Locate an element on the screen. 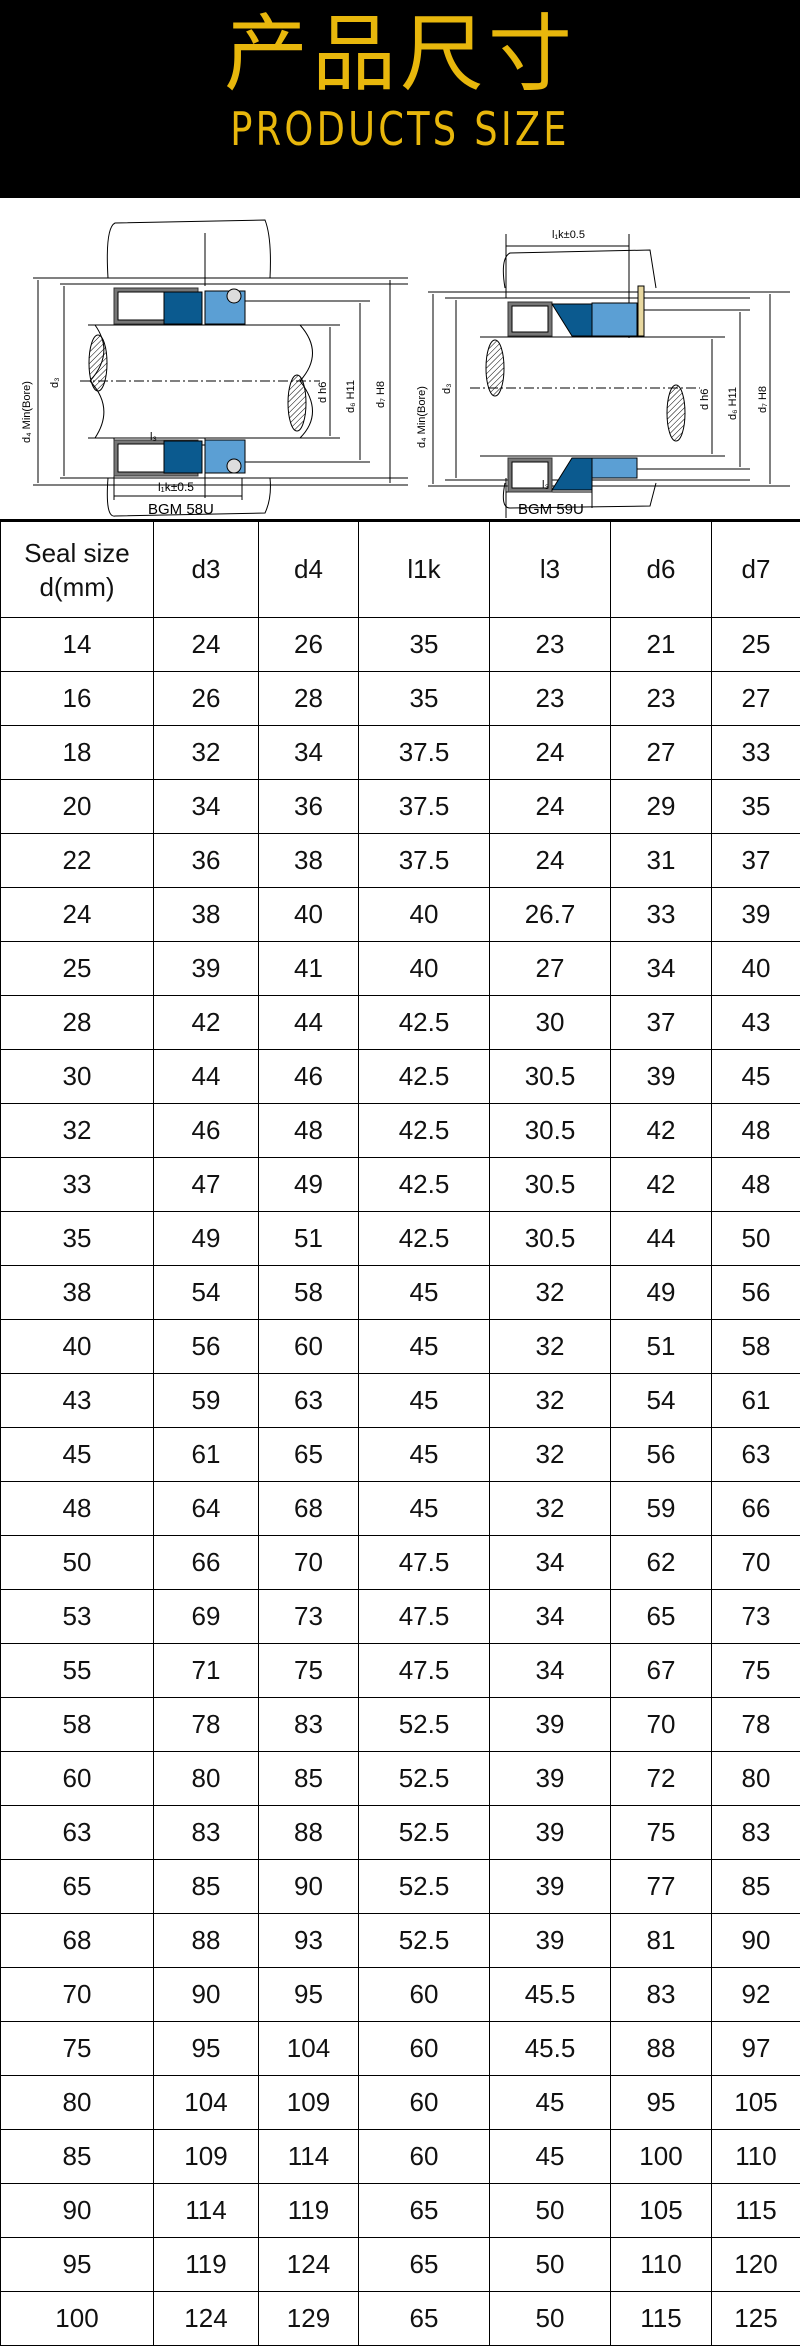 The image size is (800, 2346). table-cell: 69 is located at coordinates (206, 1617).